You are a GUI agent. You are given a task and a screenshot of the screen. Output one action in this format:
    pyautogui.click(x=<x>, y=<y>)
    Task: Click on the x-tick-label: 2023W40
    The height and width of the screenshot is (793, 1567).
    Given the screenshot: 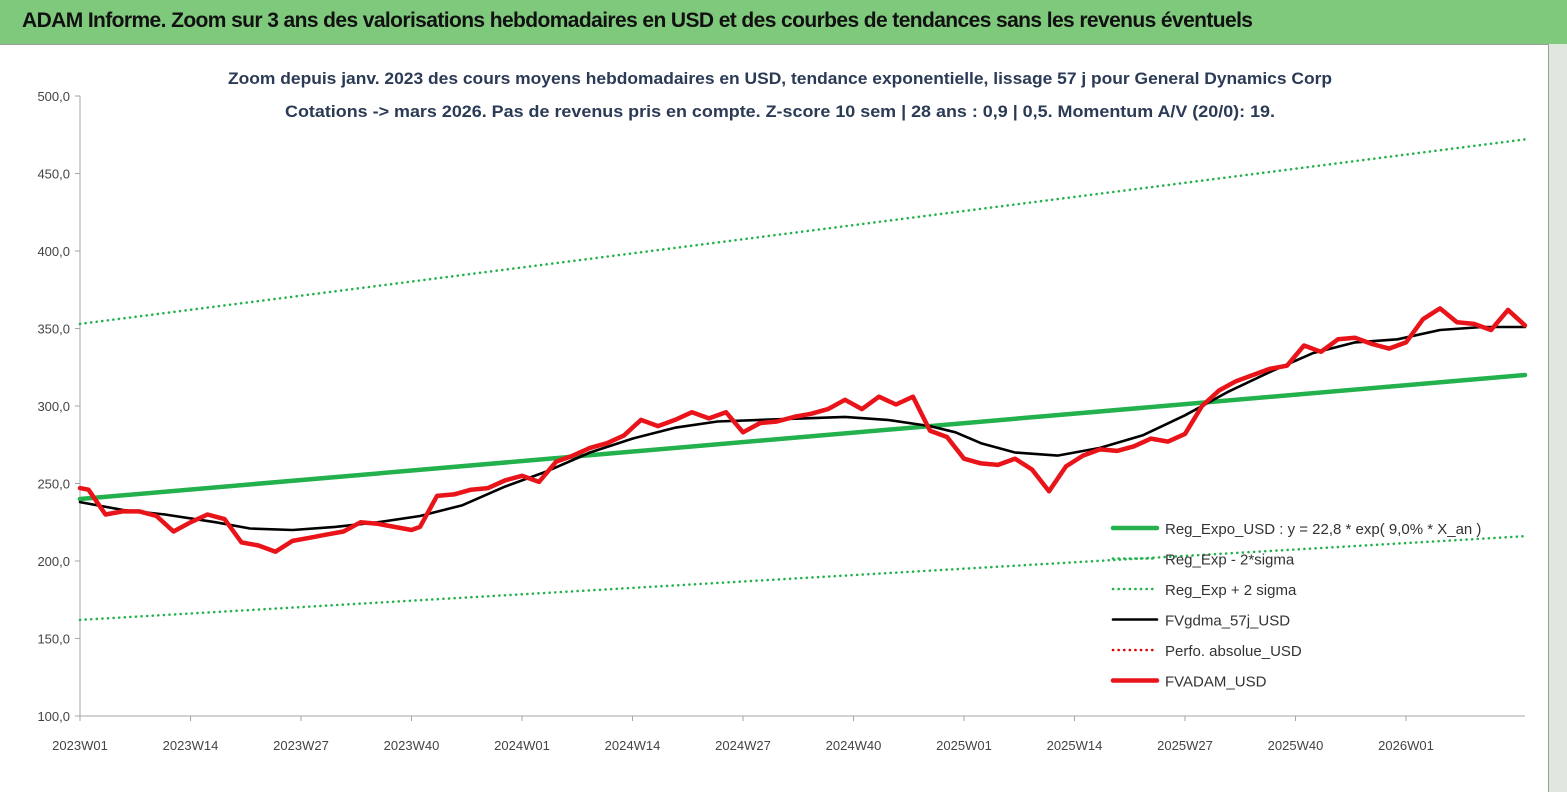 What is the action you would take?
    pyautogui.click(x=412, y=745)
    